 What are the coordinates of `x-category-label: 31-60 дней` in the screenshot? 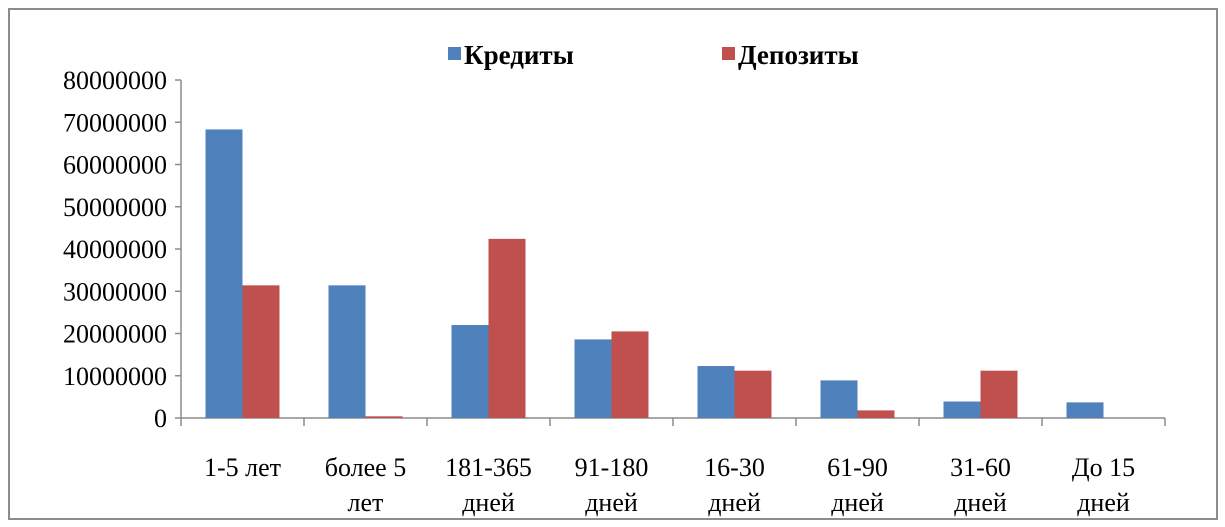 It's located at (980, 485).